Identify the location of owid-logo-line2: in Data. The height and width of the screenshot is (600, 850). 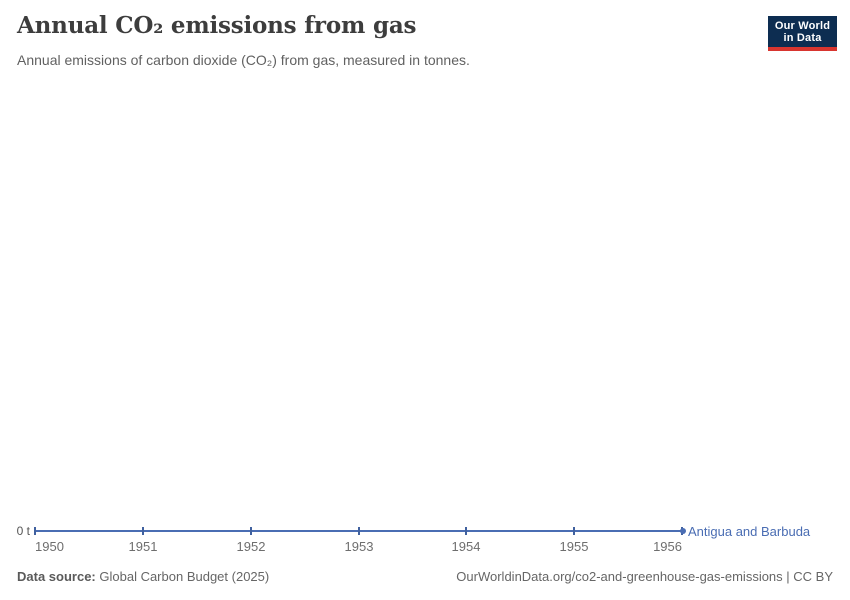
(802, 37).